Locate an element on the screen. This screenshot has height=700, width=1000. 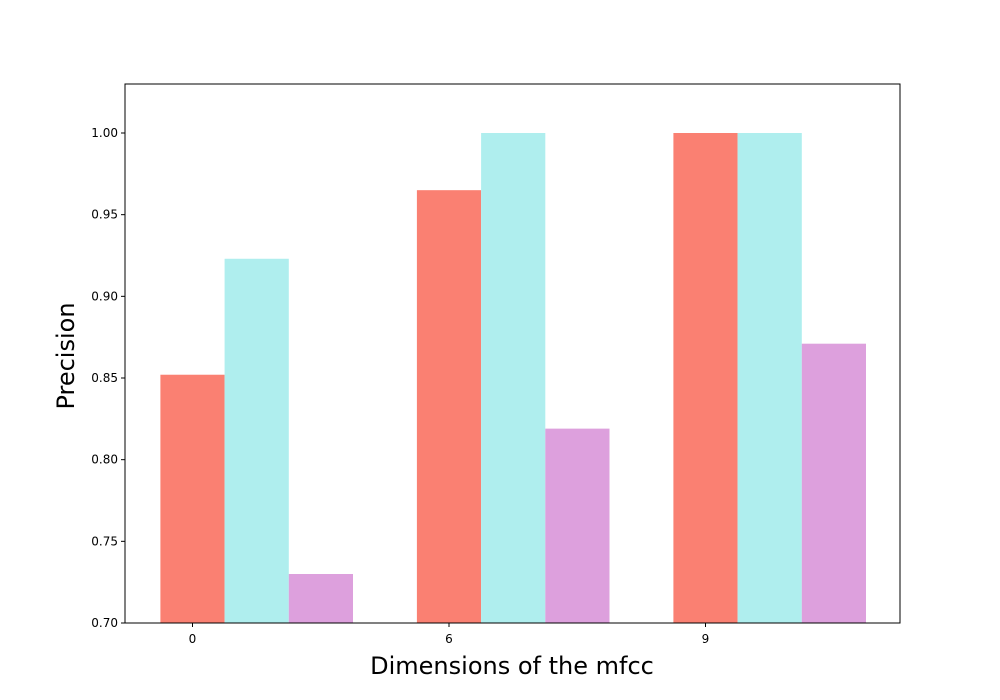
y-tick-label: 0.90 is located at coordinates (104, 296).